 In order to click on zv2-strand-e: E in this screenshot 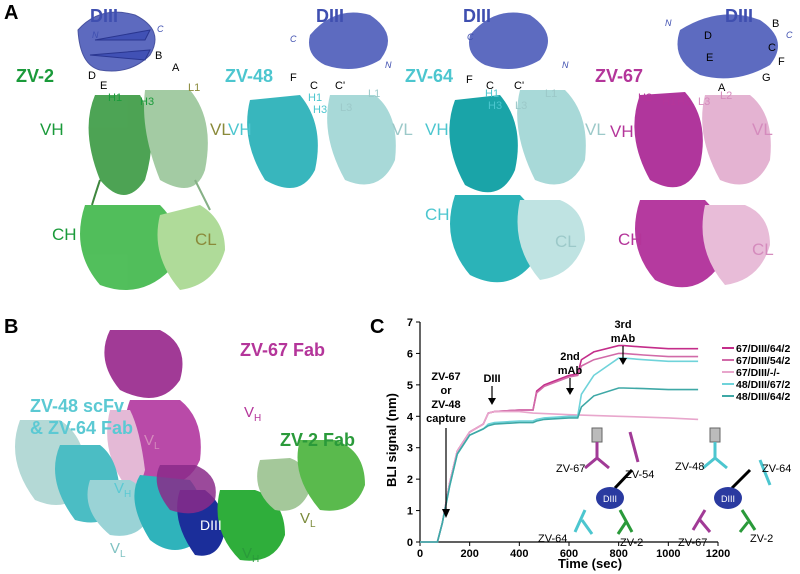, I will do `click(104, 86)`.